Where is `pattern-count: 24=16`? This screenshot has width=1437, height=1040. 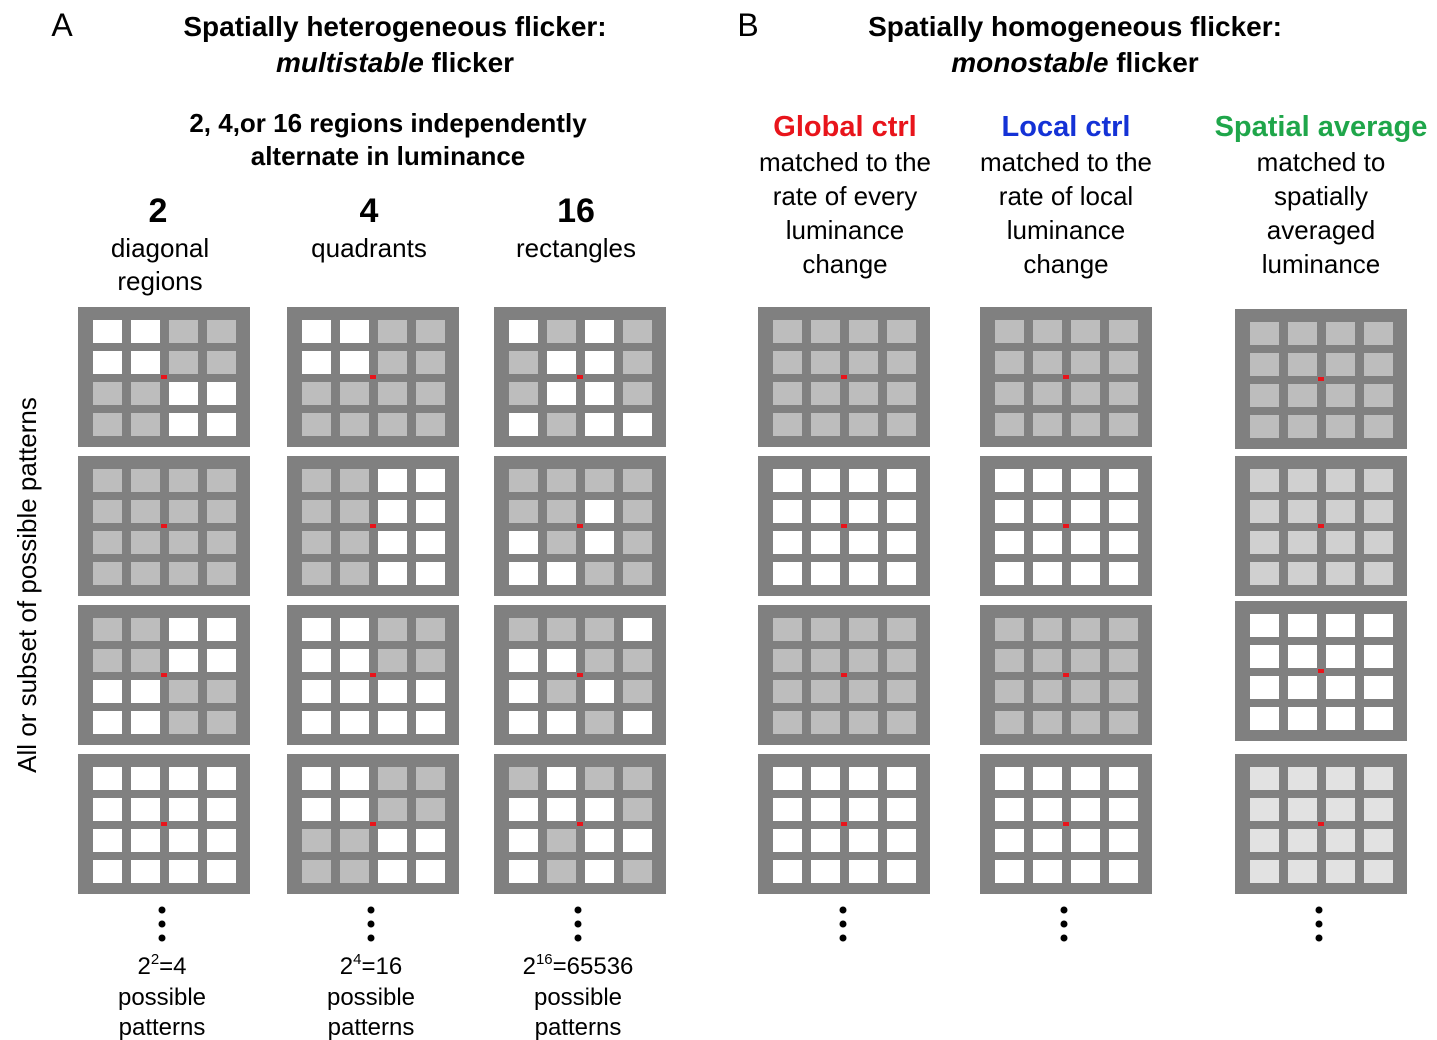 pattern-count: 24=16 is located at coordinates (371, 965).